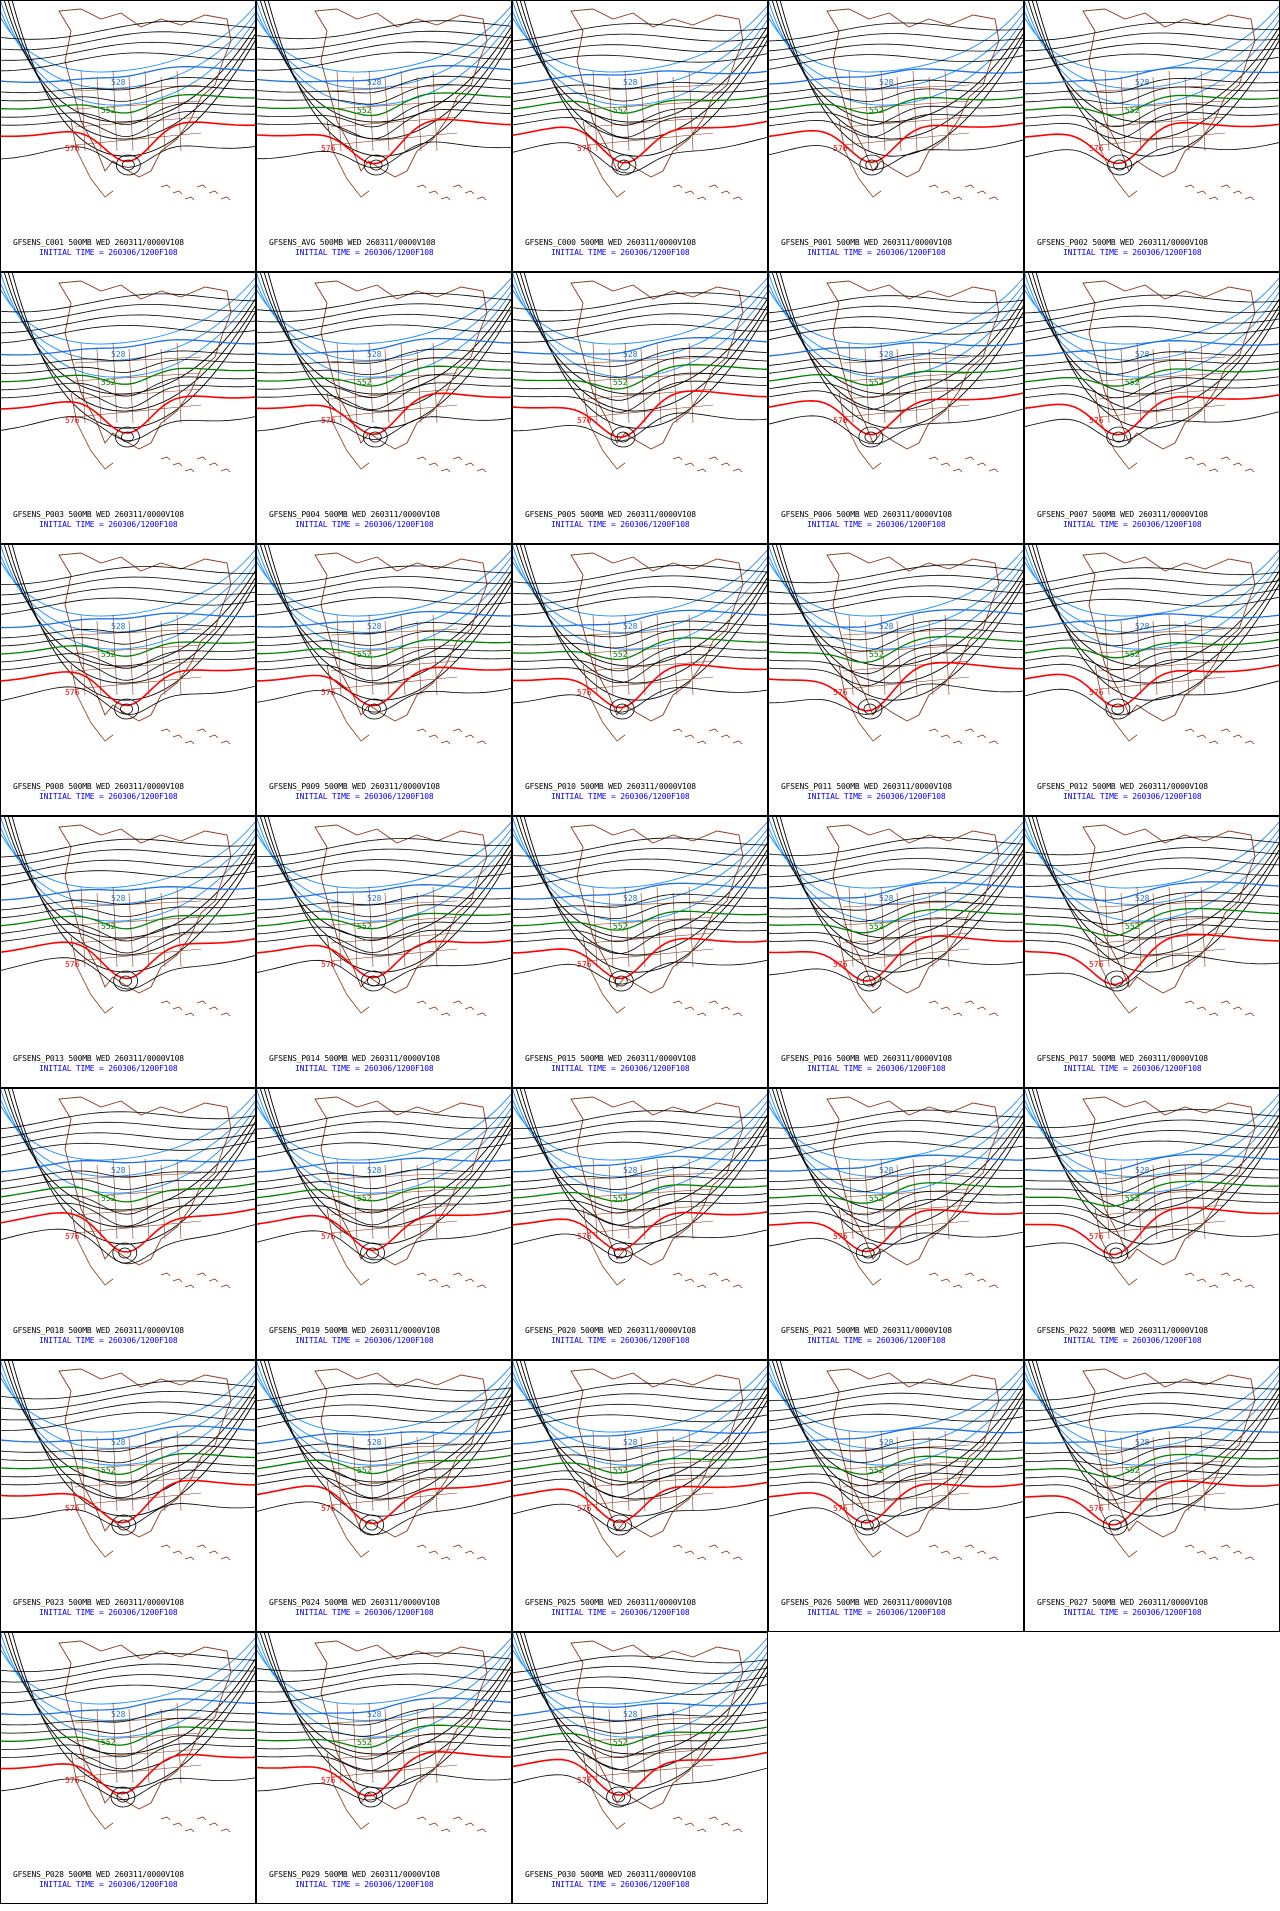  I want to click on panel-title: GFSENS_P013 500MB WED 260311/0000V108, so click(98, 1058).